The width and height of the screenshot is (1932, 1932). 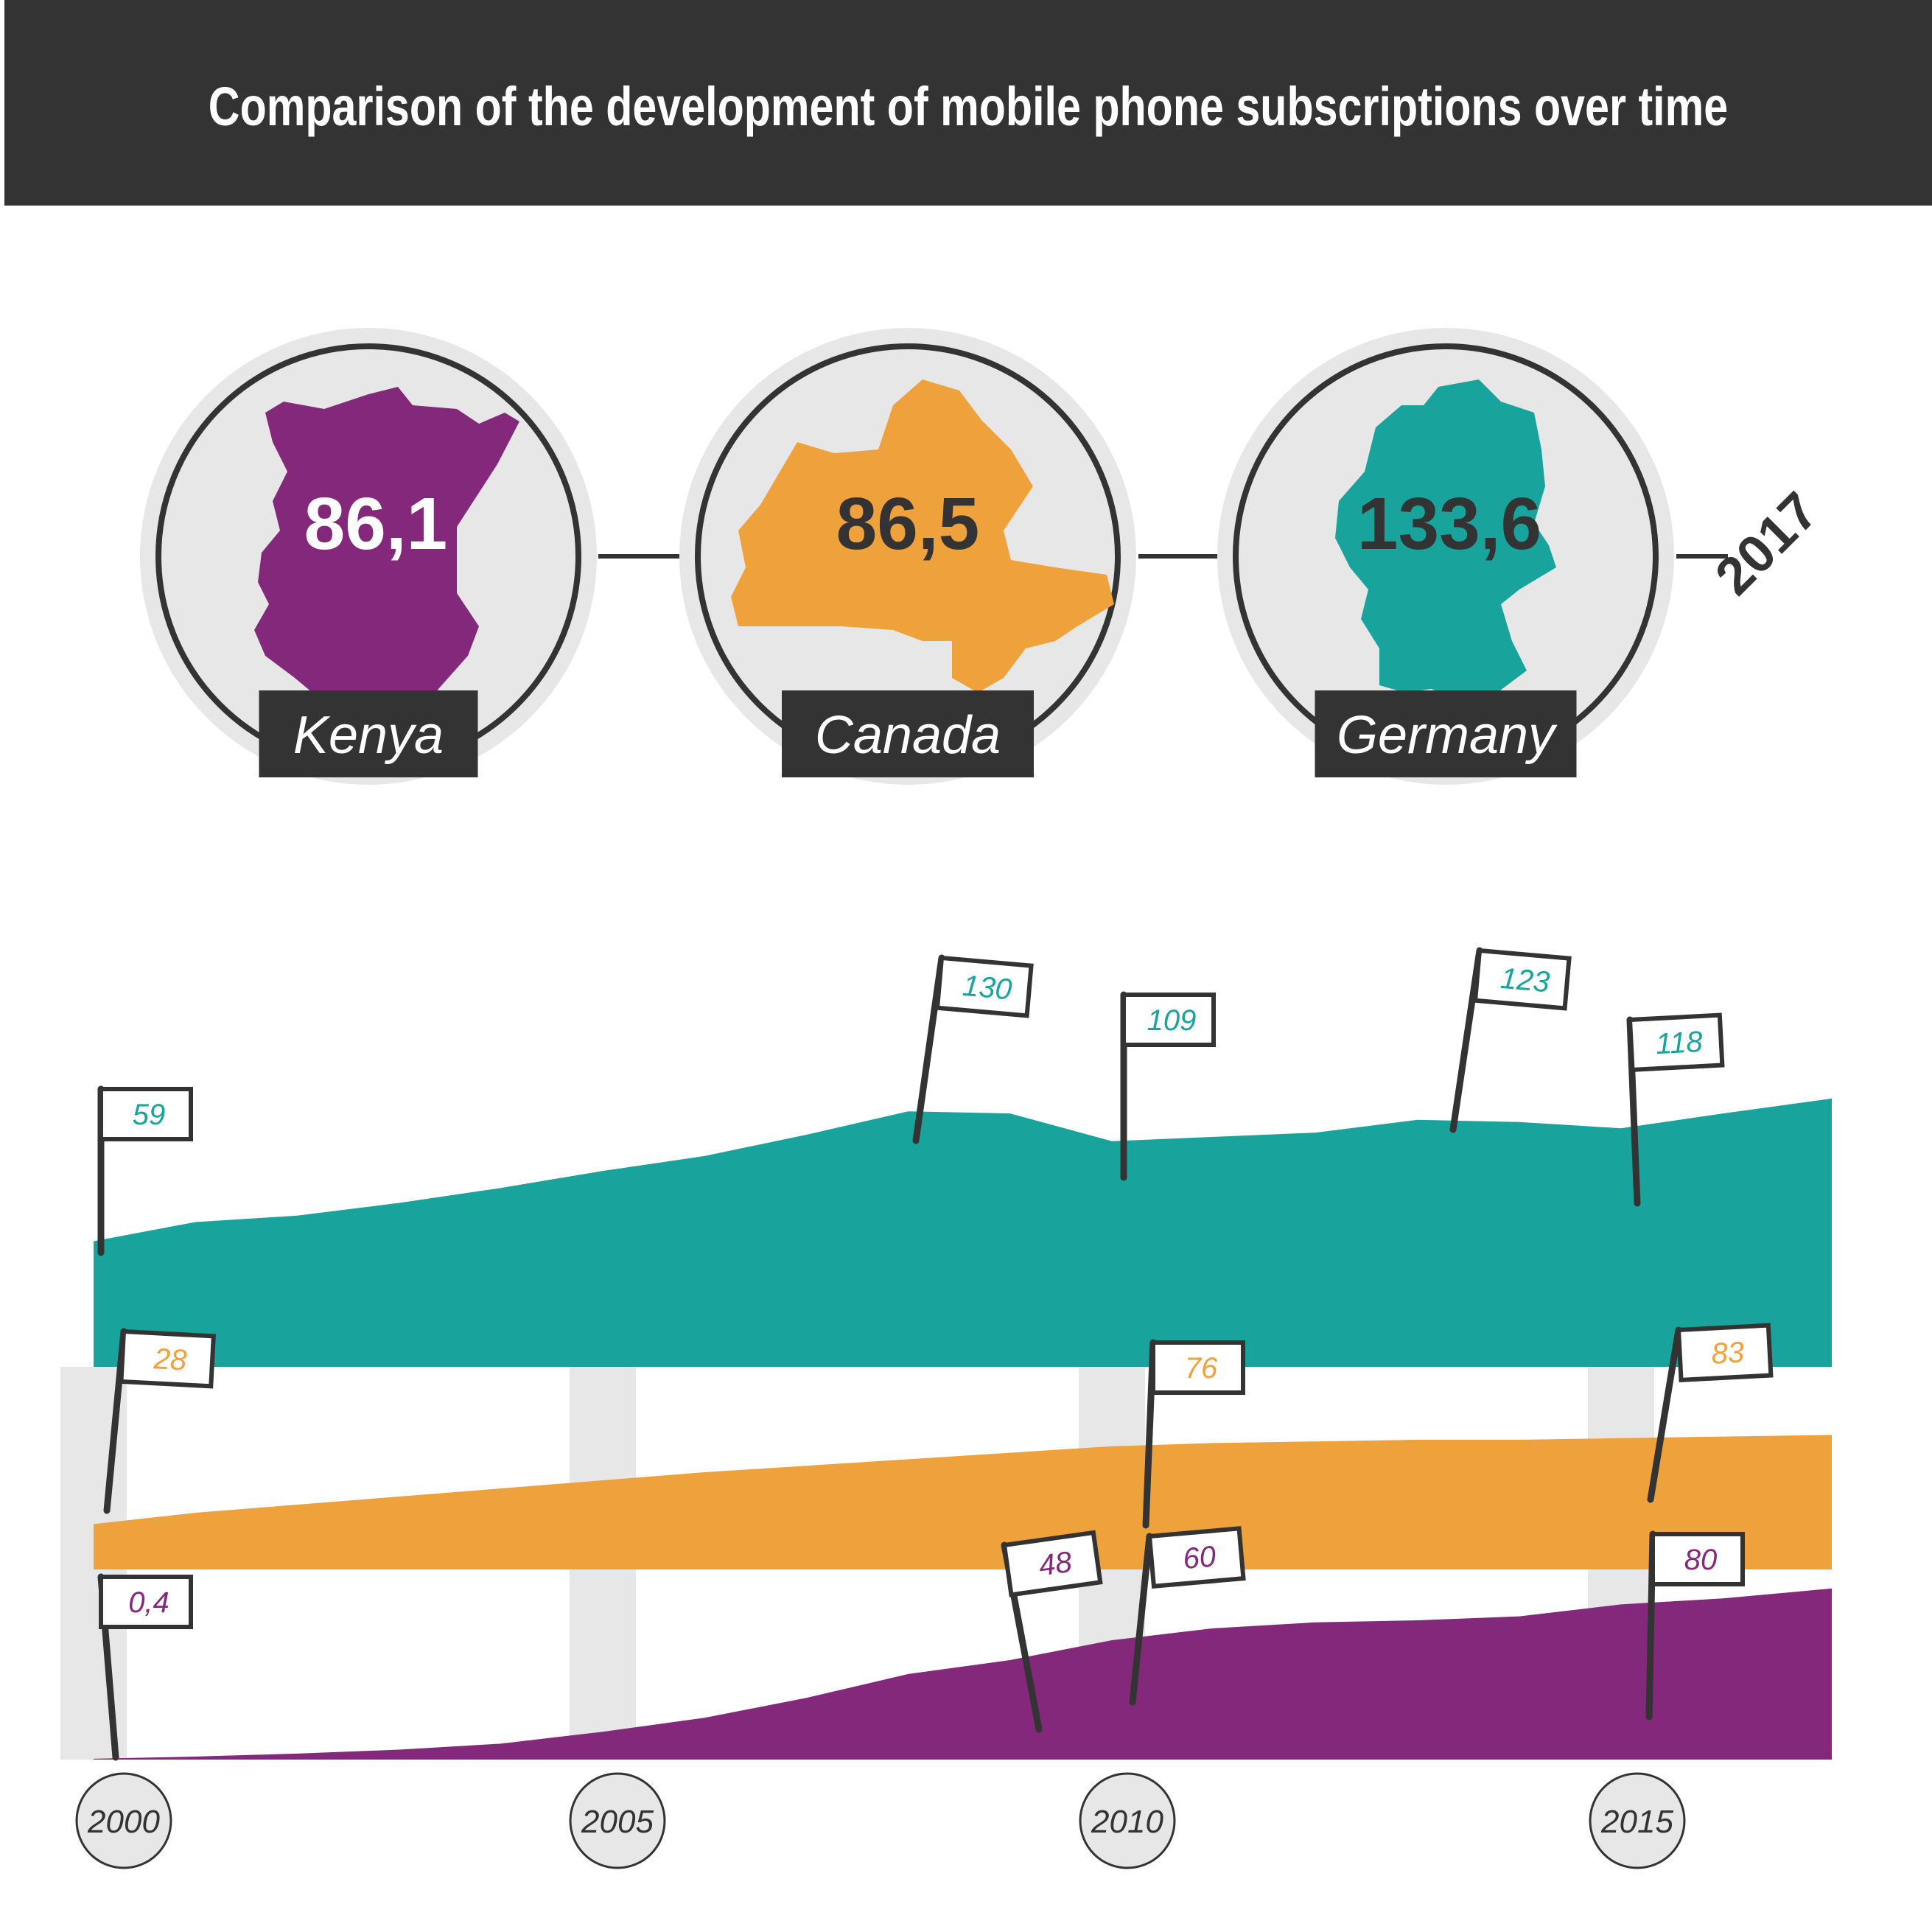 I want to click on country-name-kenya: Kenya, so click(x=368, y=735).